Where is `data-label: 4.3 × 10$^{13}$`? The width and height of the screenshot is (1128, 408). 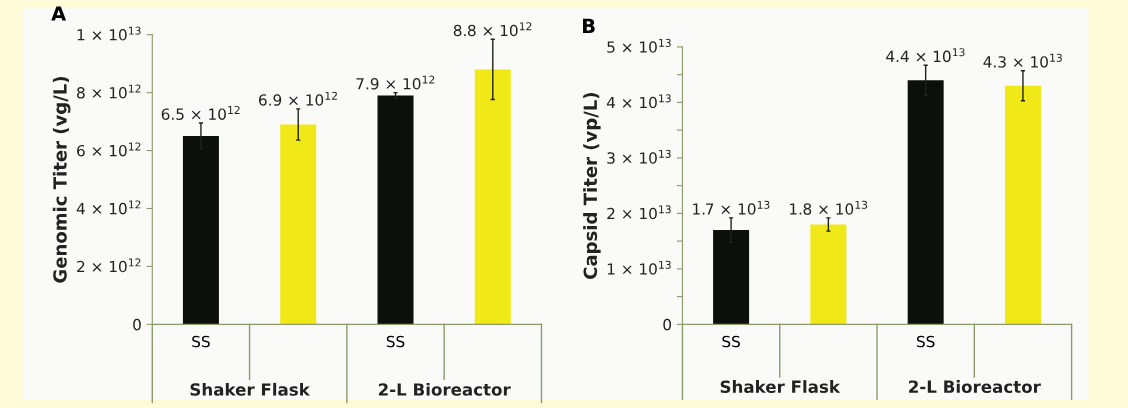
data-label: 4.3 × 10$^{13}$ is located at coordinates (1022, 60).